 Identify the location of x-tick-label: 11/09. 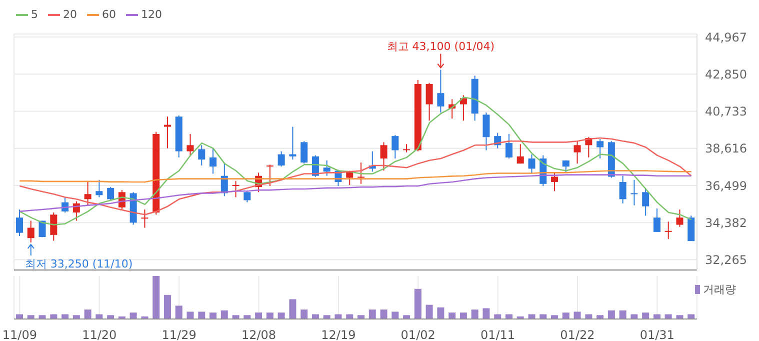
(19, 334).